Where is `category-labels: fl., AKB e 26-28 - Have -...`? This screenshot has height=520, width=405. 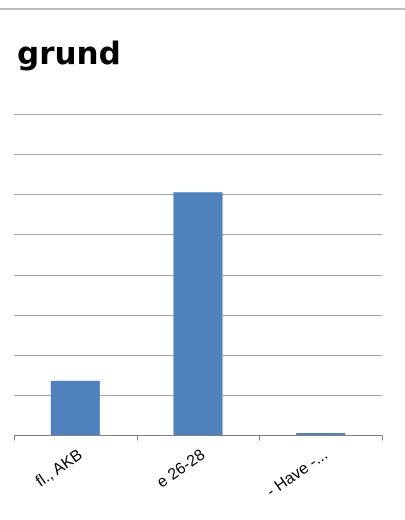 category-labels: fl., AKB e 26-28 - Have -... is located at coordinates (182, 473).